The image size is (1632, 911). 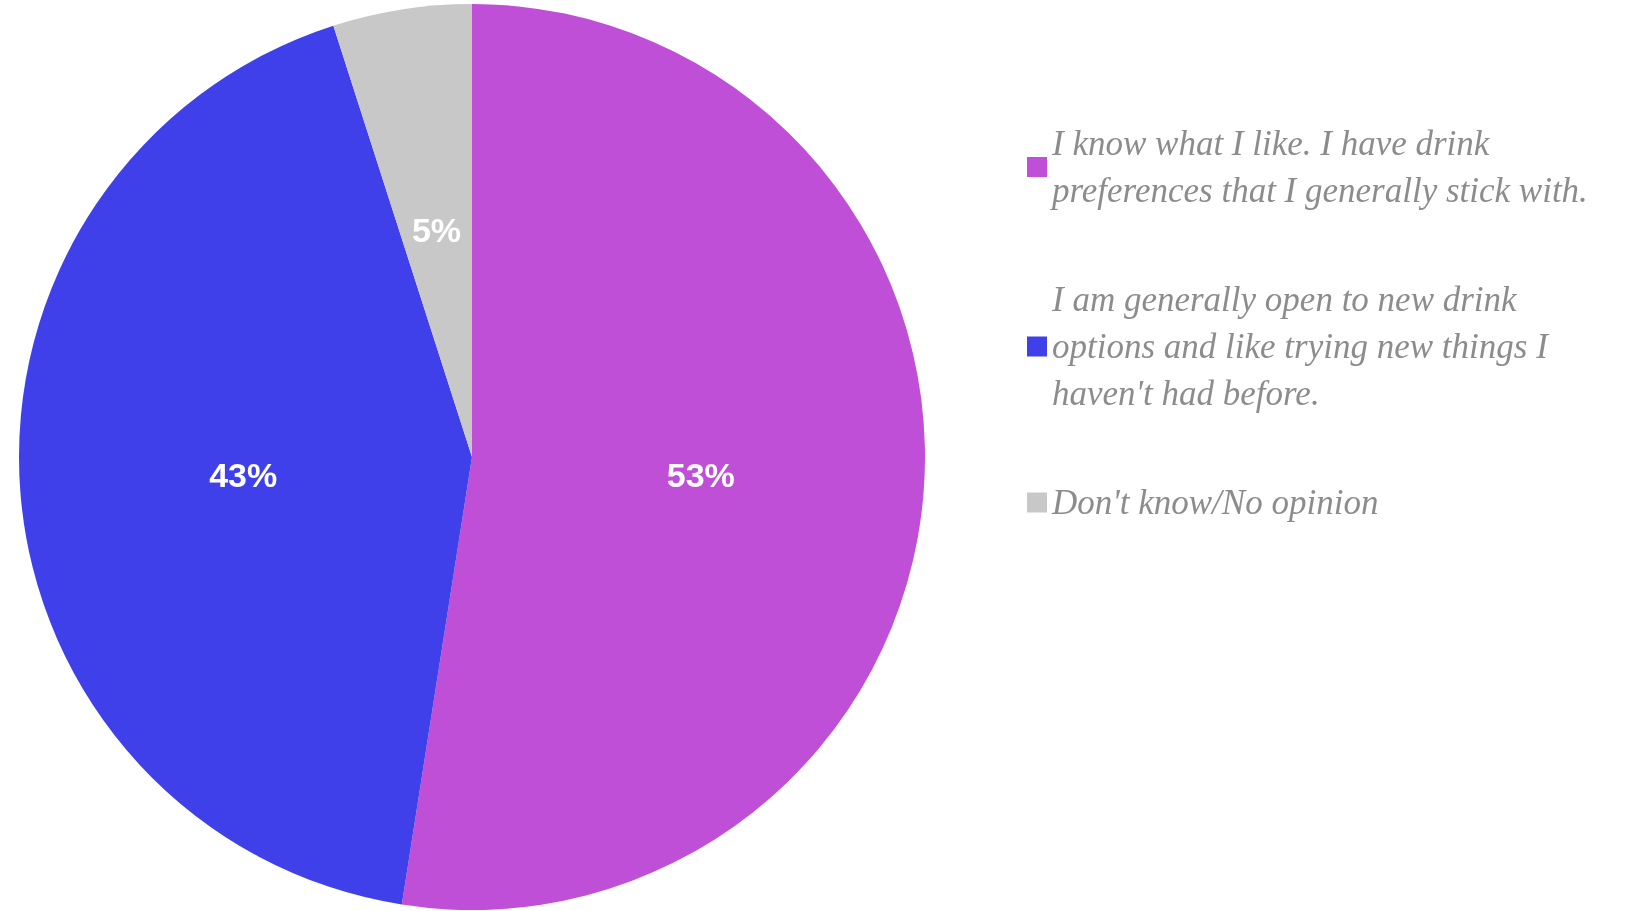 I want to click on legend-label: I know what I like. I have drink preferences that I generally stick with., so click(x=1318, y=167).